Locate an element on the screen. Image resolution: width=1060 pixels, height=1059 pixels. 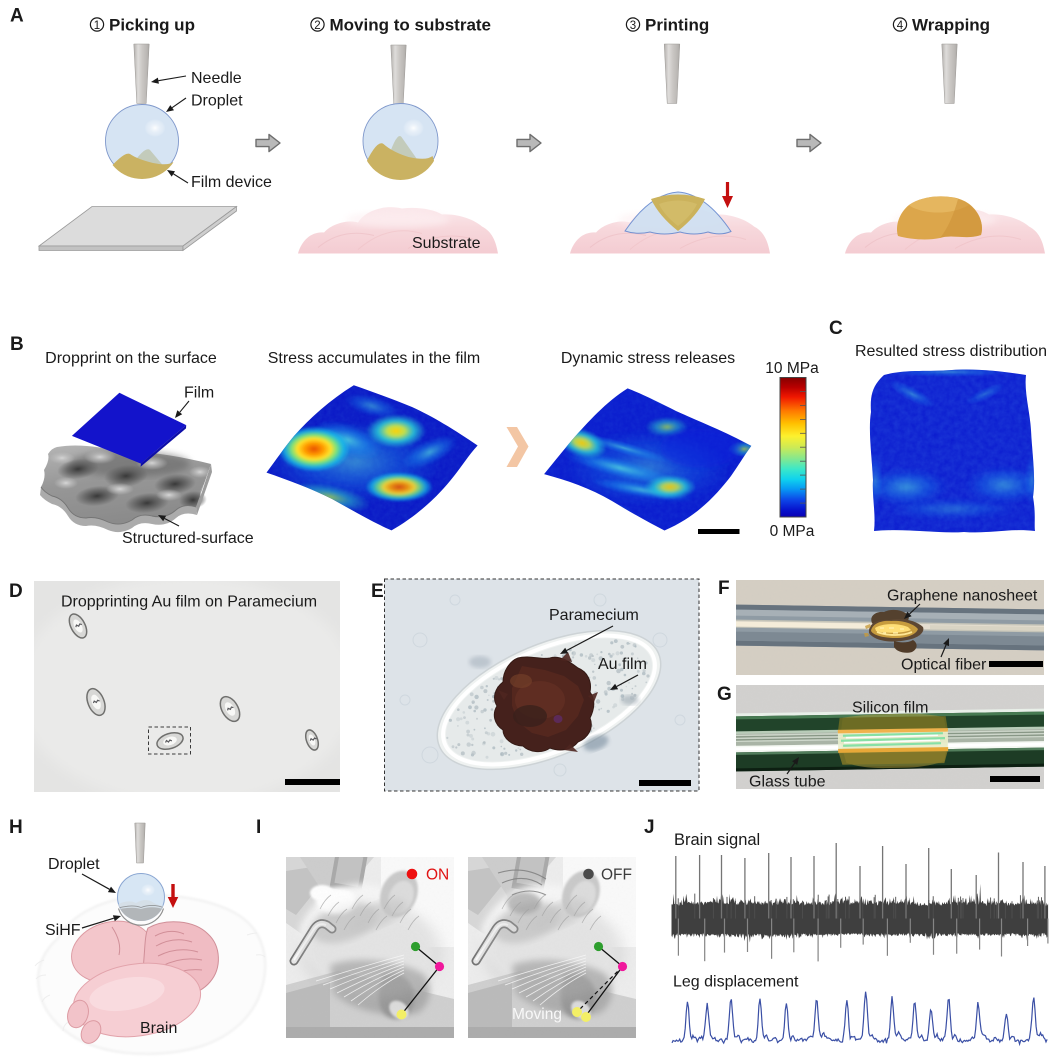
svg-text: B is located at coordinates (17, 344).